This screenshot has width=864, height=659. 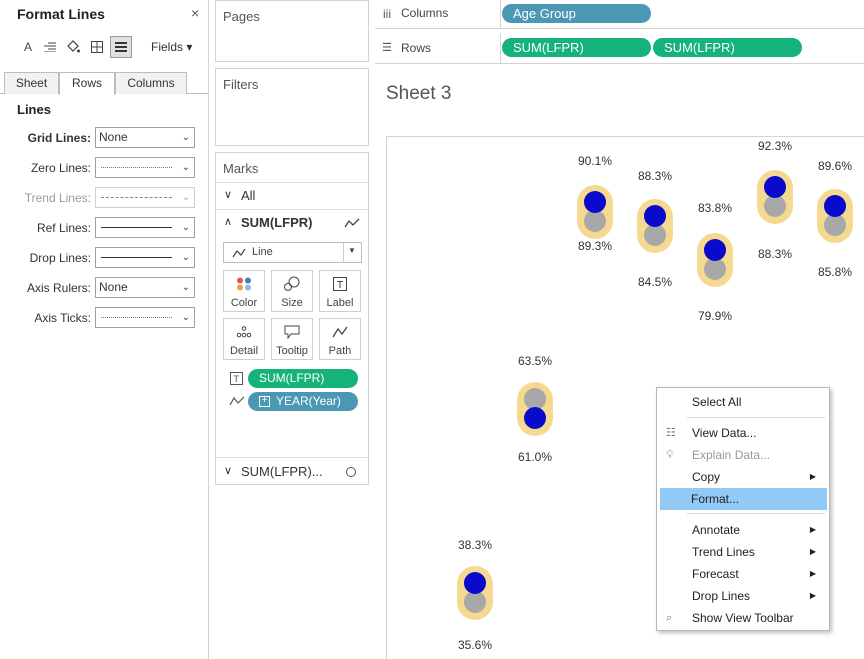 What do you see at coordinates (172, 47) in the screenshot?
I see `fields-dropdown: Fields ▾` at bounding box center [172, 47].